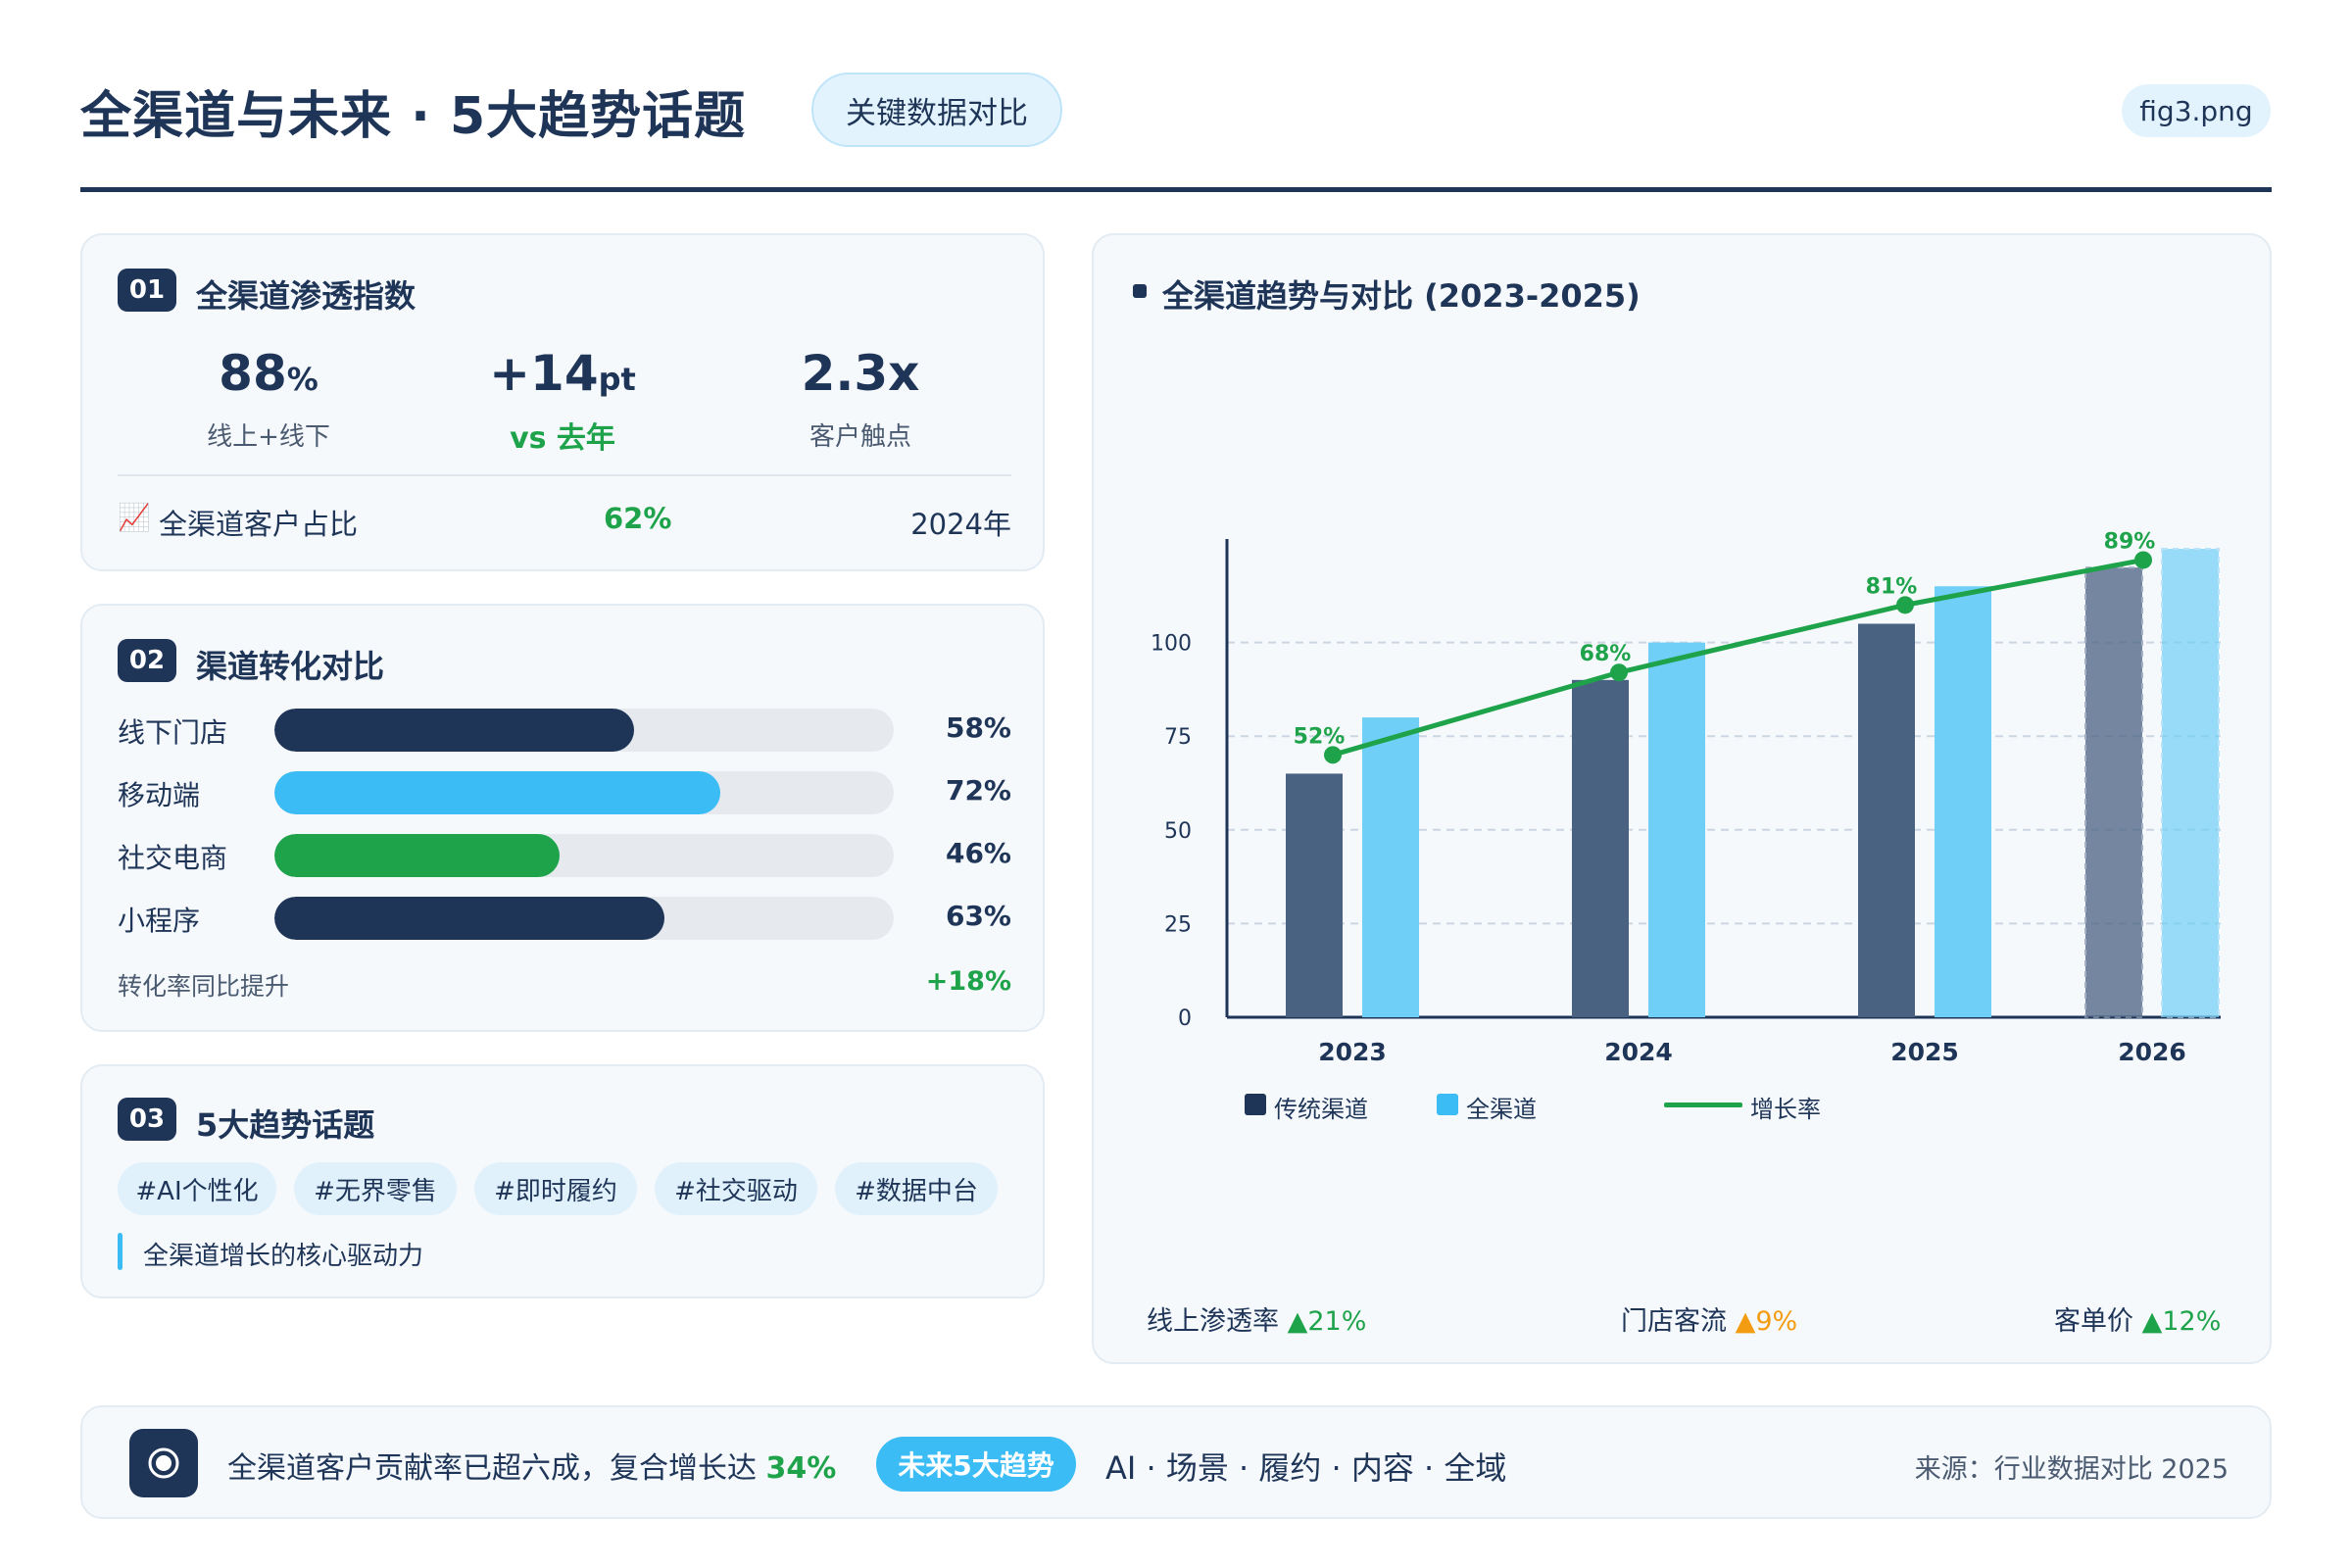 The image size is (2352, 1568). Describe the element at coordinates (860, 373) in the screenshot. I see `stat-value: 2.3x` at that location.